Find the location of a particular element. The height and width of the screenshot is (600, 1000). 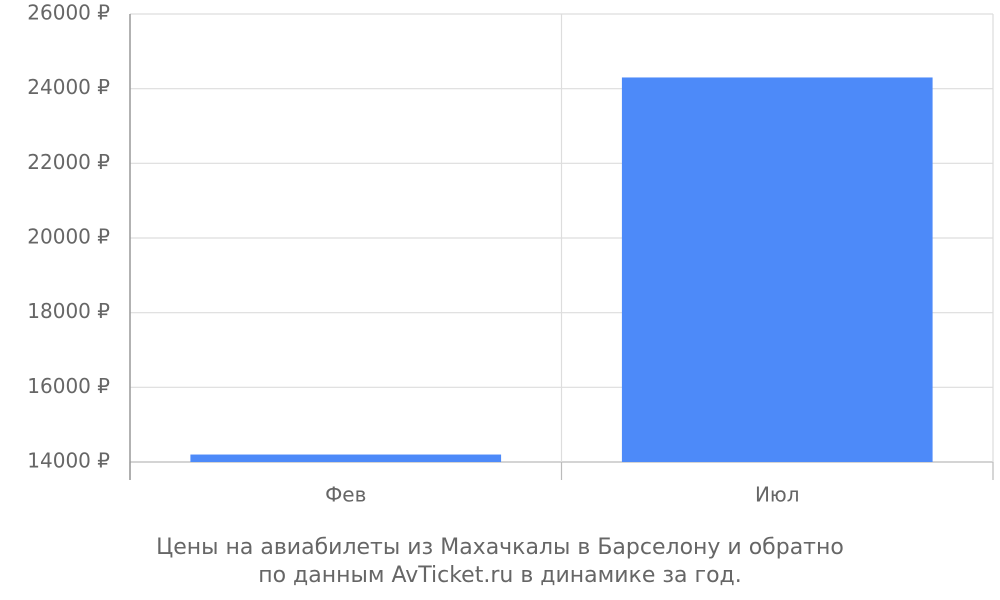

x-tick-label: Фев is located at coordinates (345, 495).